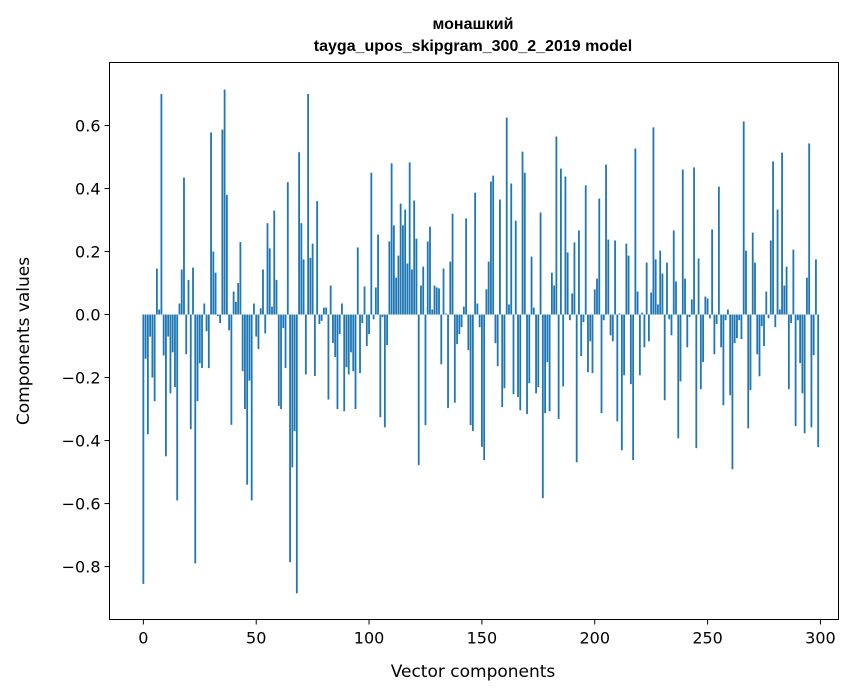  I want to click on x-axis-label: Vector components, so click(473, 672).